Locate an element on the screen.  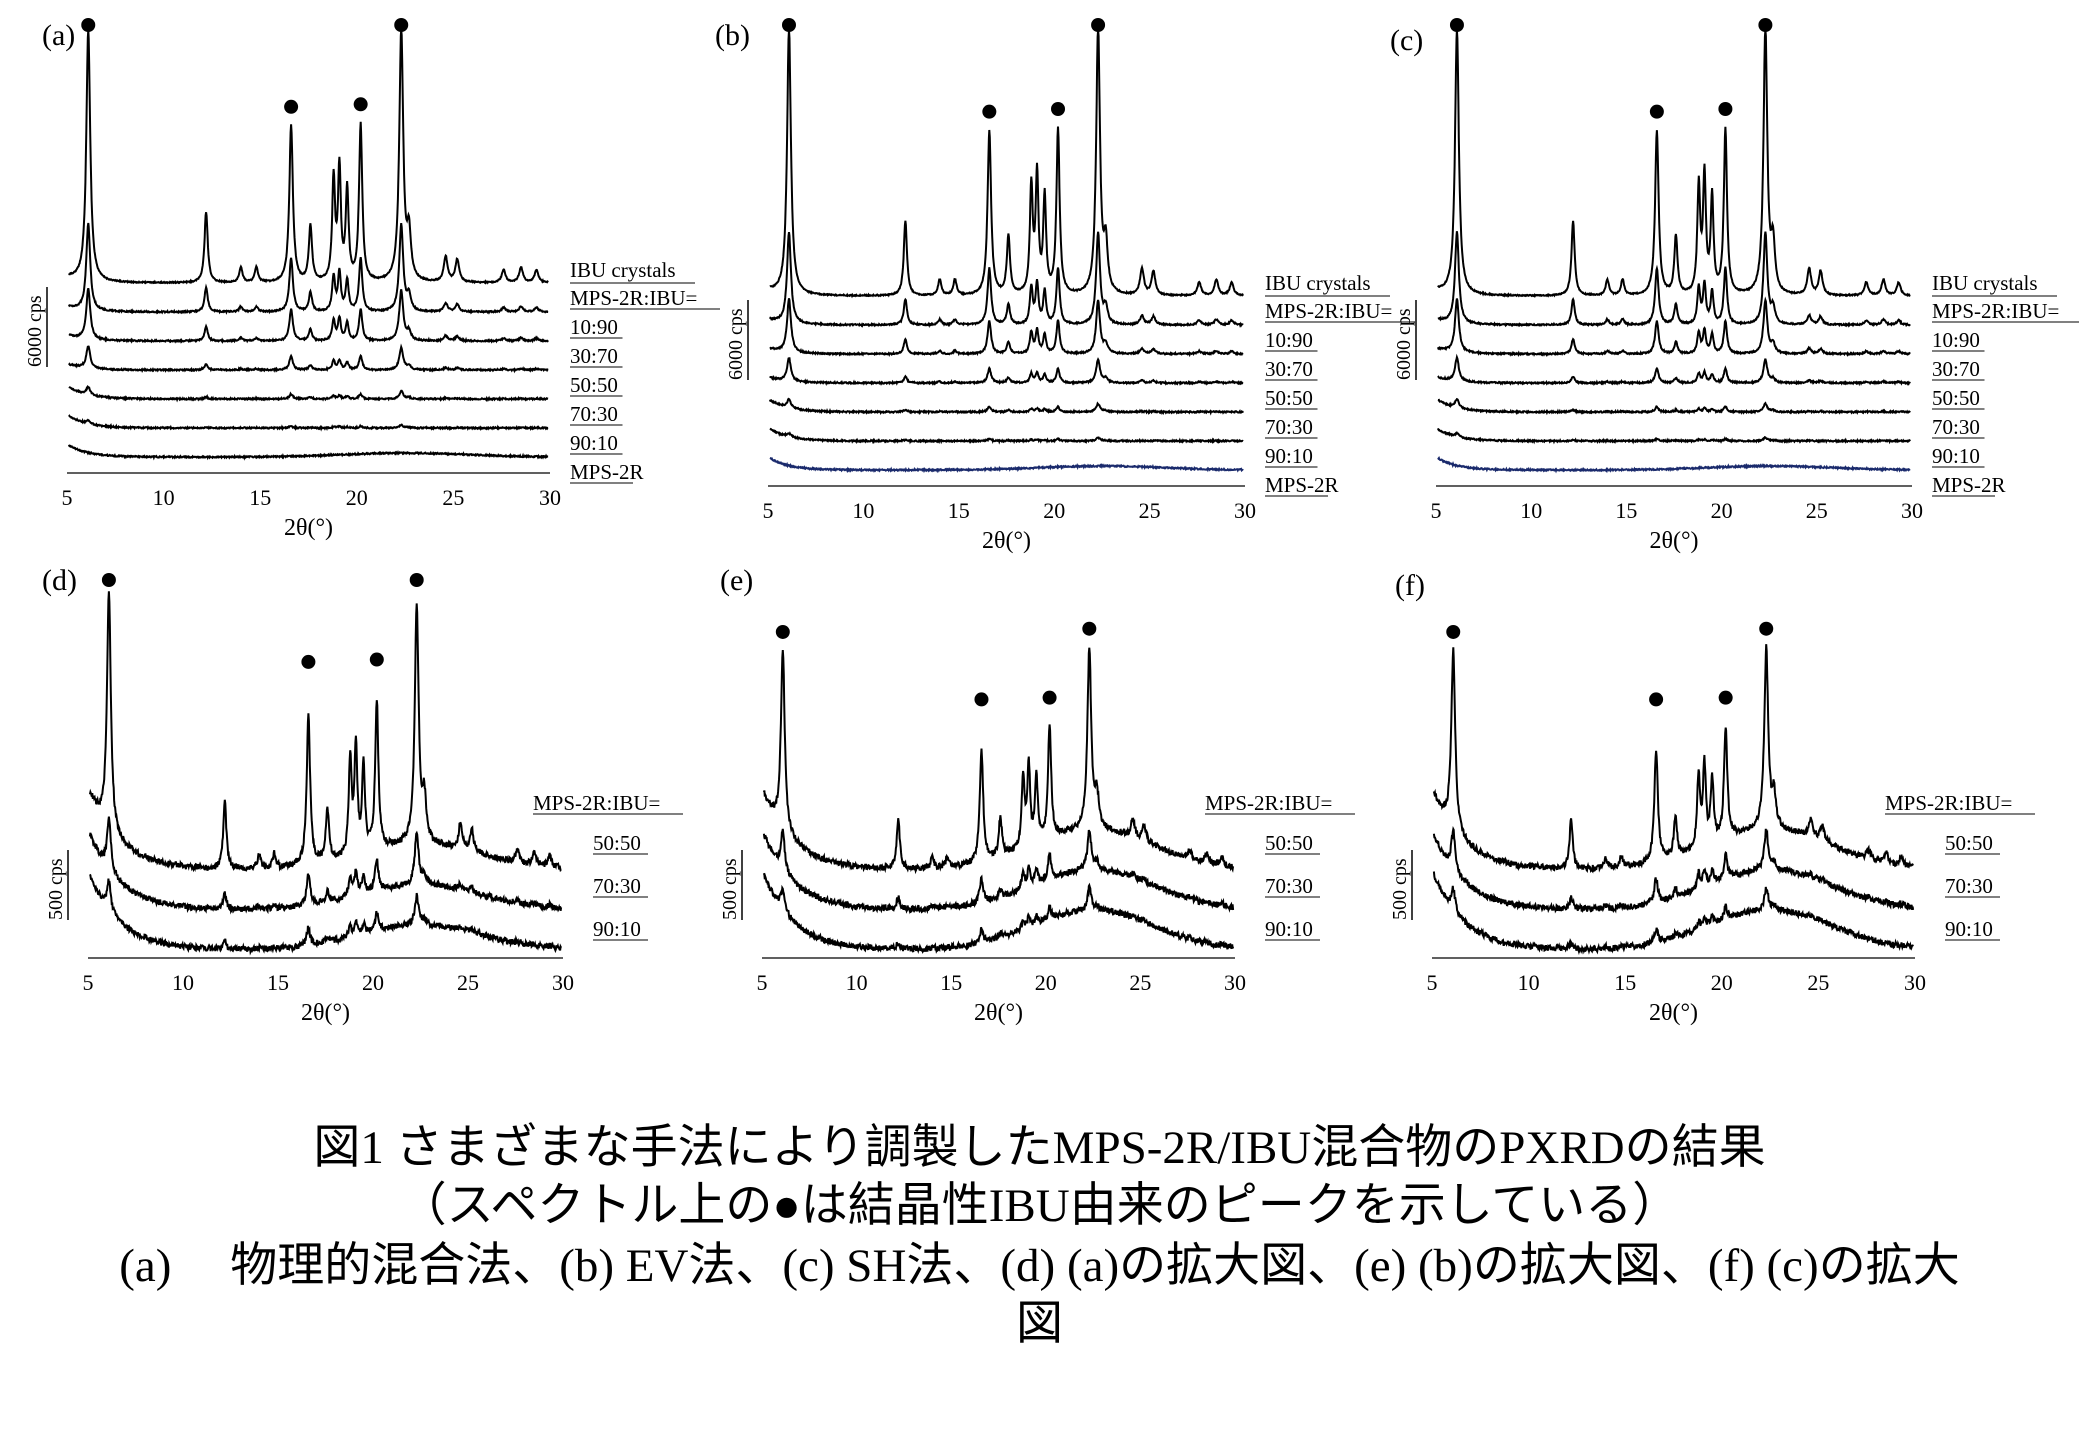
panel-f is located at coordinates (1723, 790).